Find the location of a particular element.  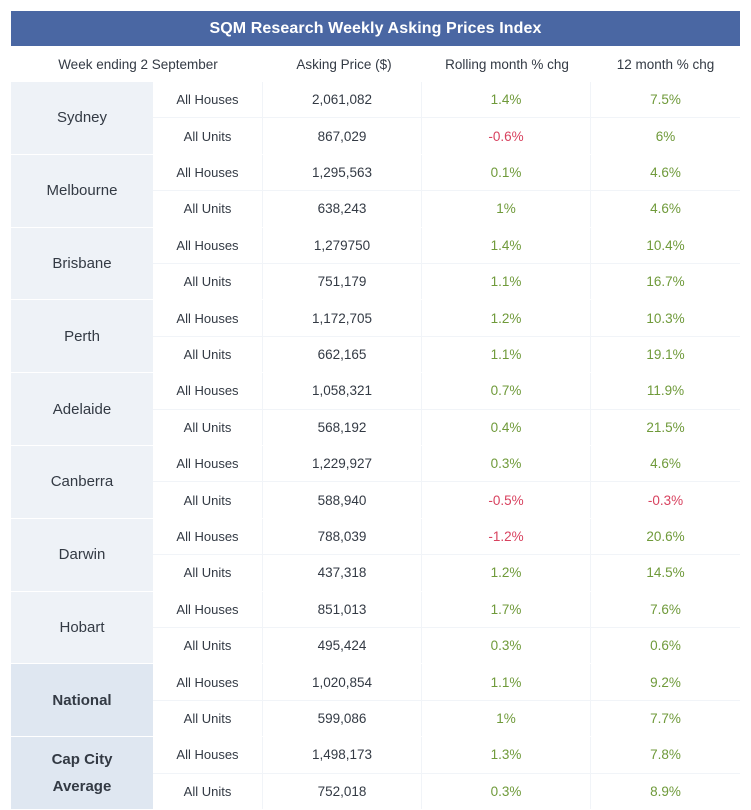

header-month-change: Rolling month % chg is located at coordinates (507, 64).